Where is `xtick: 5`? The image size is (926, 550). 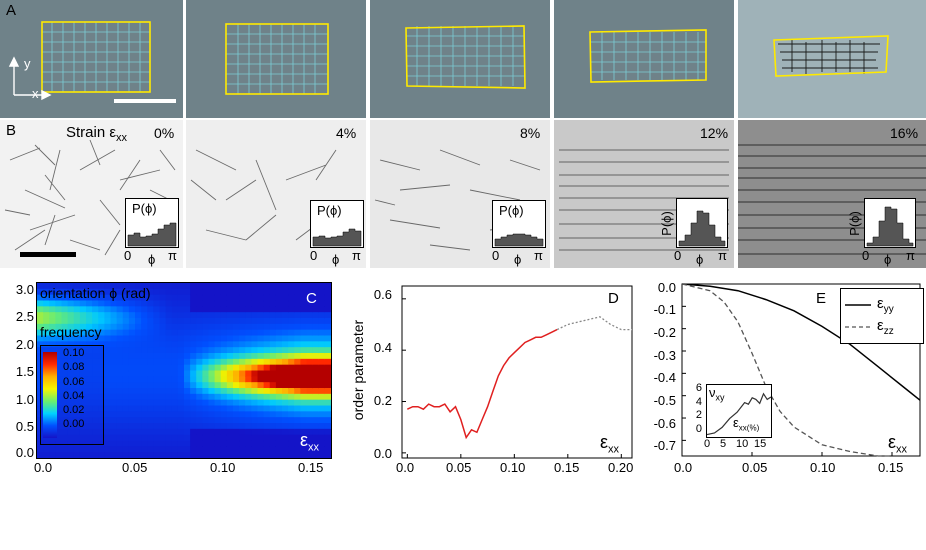 xtick: 5 is located at coordinates (723, 444).